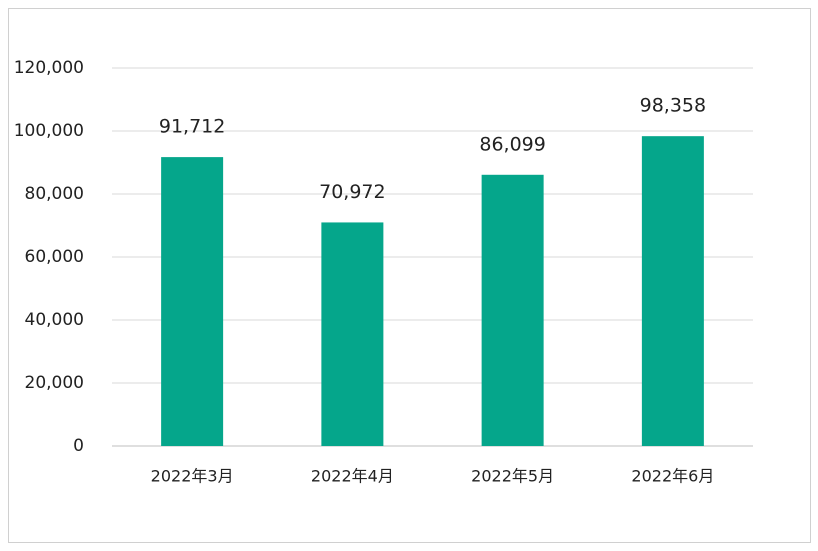 This screenshot has width=818, height=551. I want to click on y-tick-label: 0, so click(78, 446).